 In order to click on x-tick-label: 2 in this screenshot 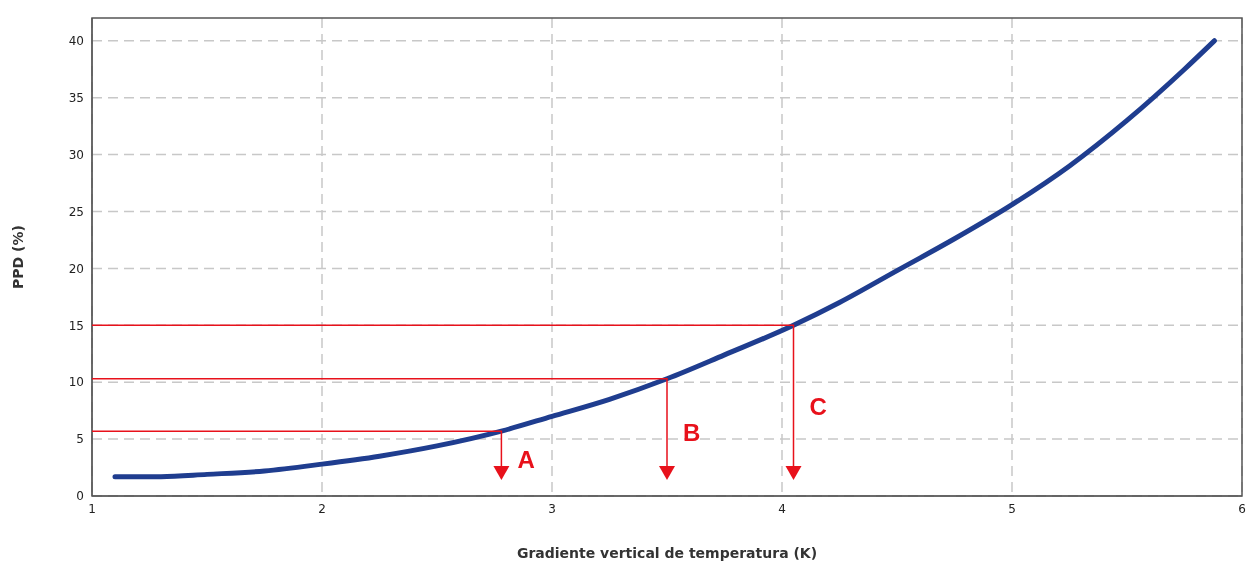, I will do `click(322, 508)`.